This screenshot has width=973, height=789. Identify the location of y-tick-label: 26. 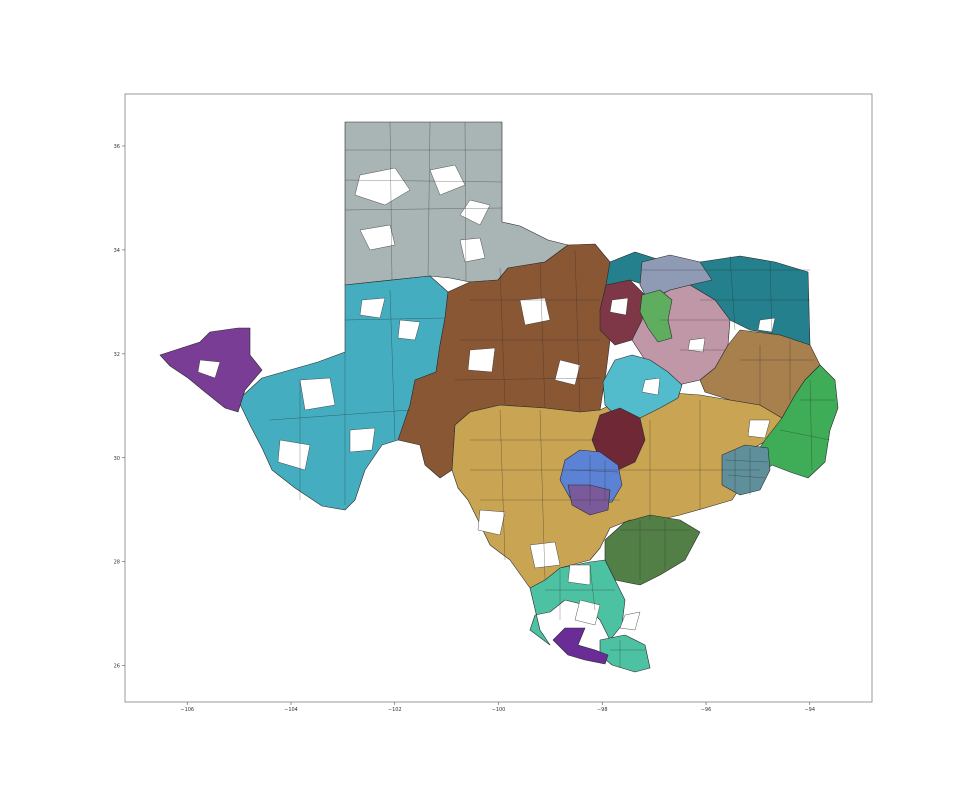
(117, 667).